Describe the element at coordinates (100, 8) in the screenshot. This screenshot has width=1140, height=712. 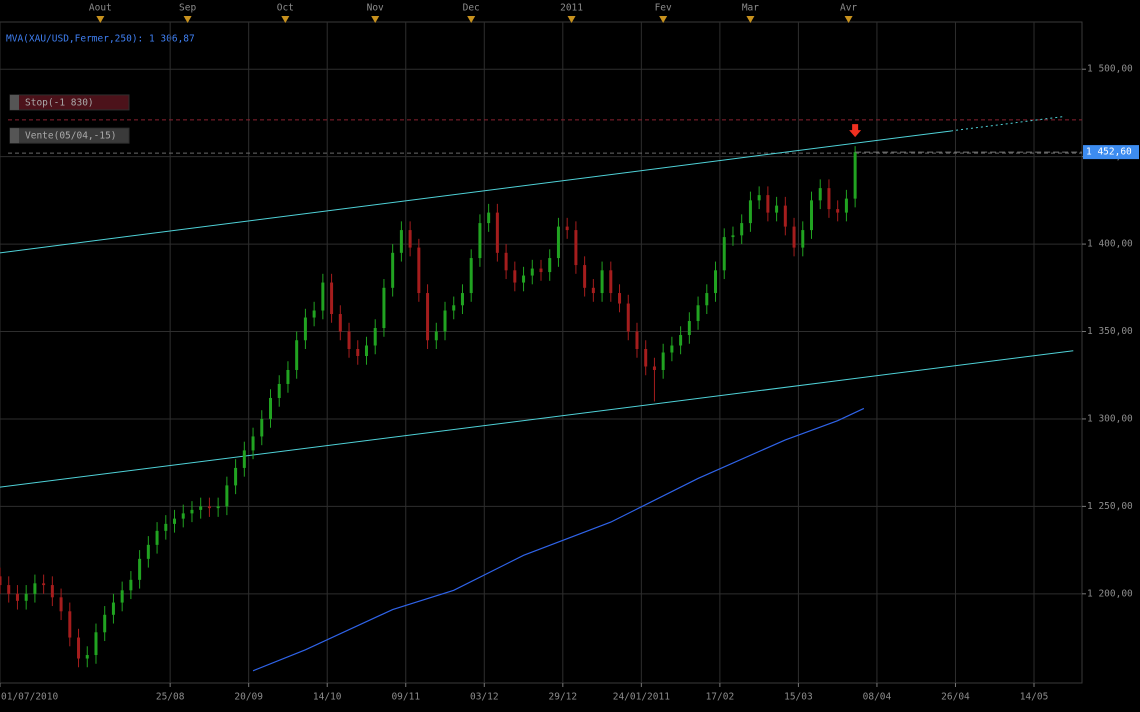
I see `month-label: Aout` at that location.